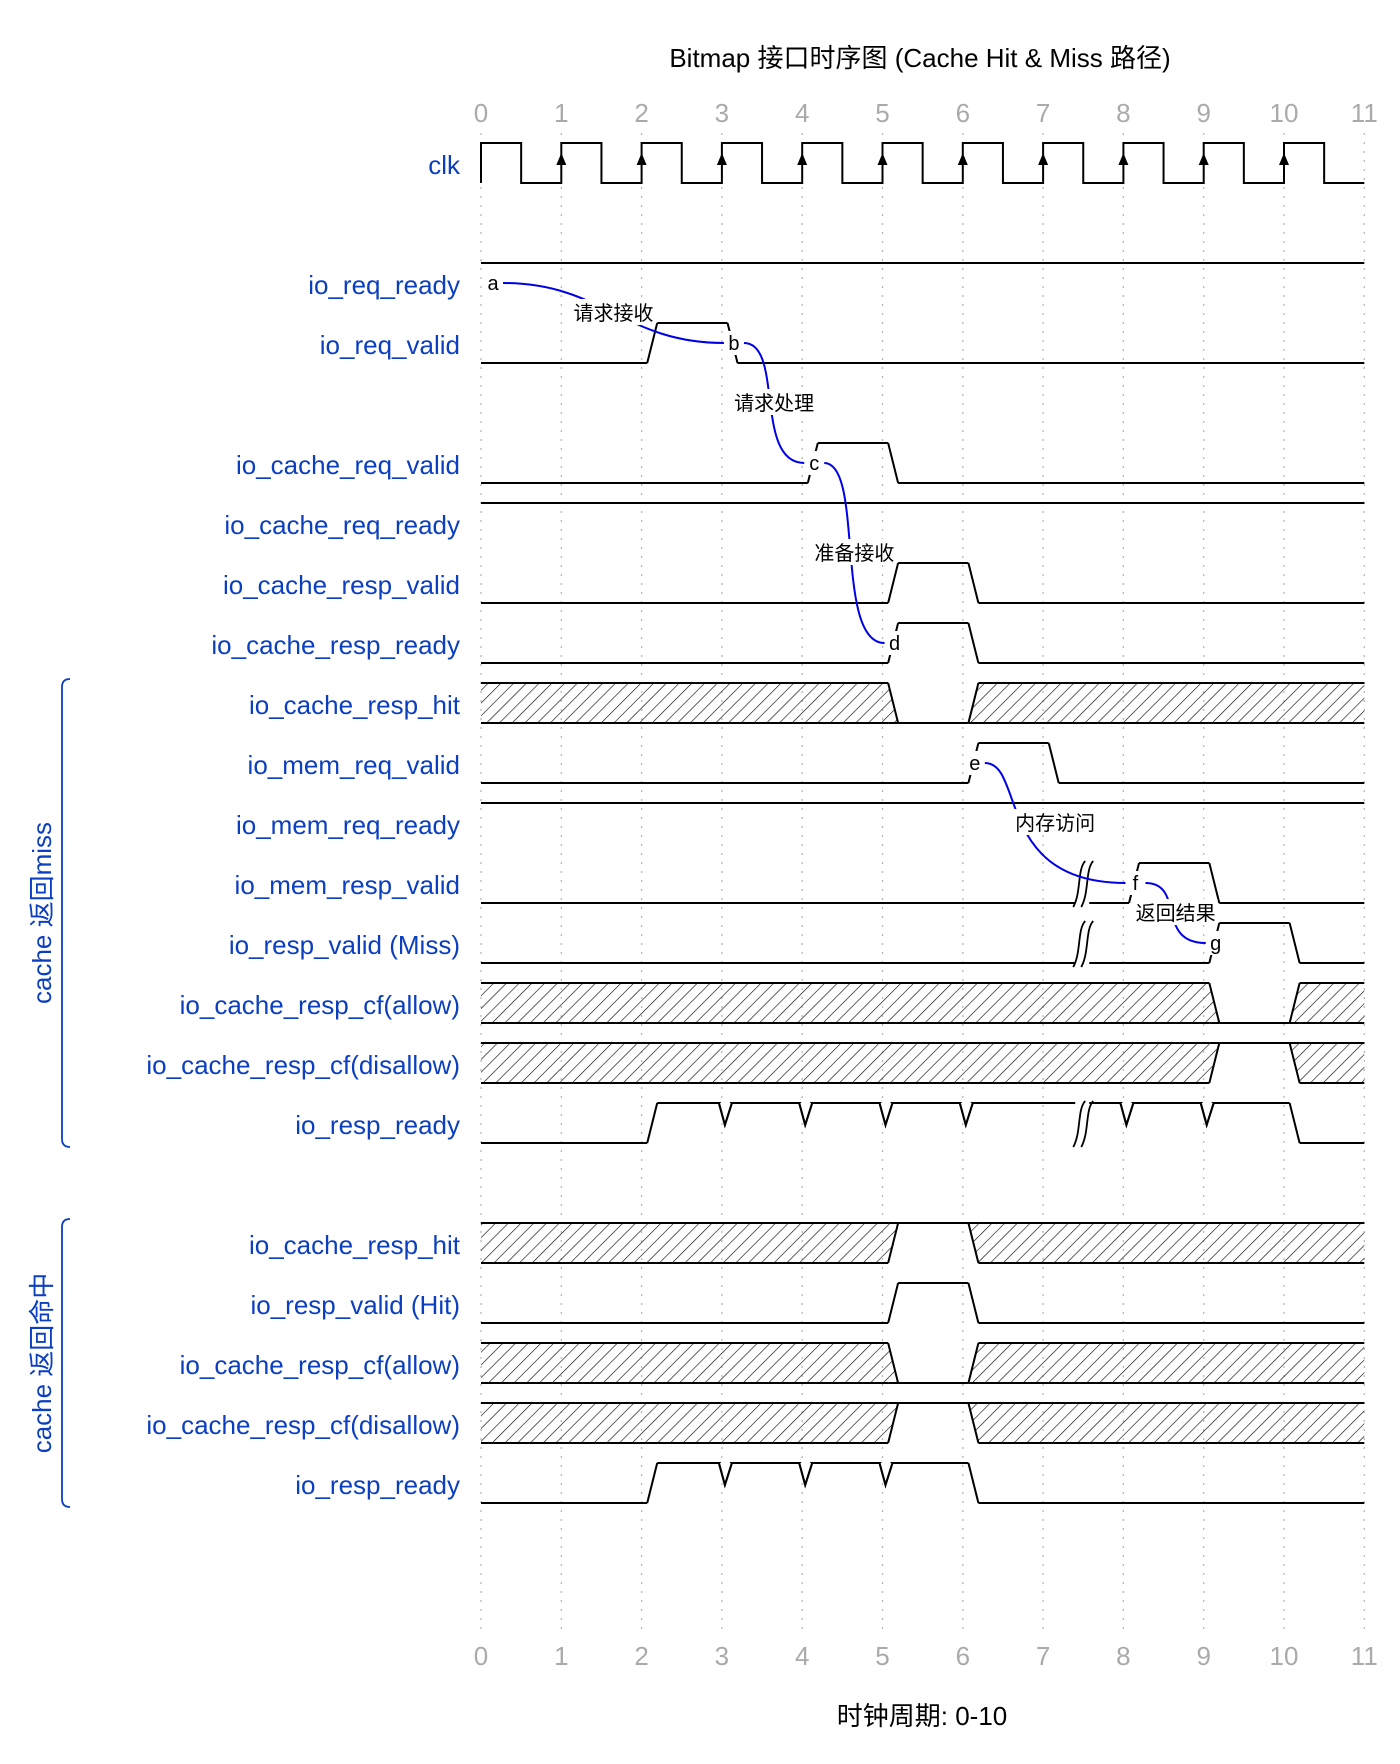  Describe the element at coordinates (922, 1716) in the screenshot. I see `x-axis-label: 时钟周期: 0-10` at that location.